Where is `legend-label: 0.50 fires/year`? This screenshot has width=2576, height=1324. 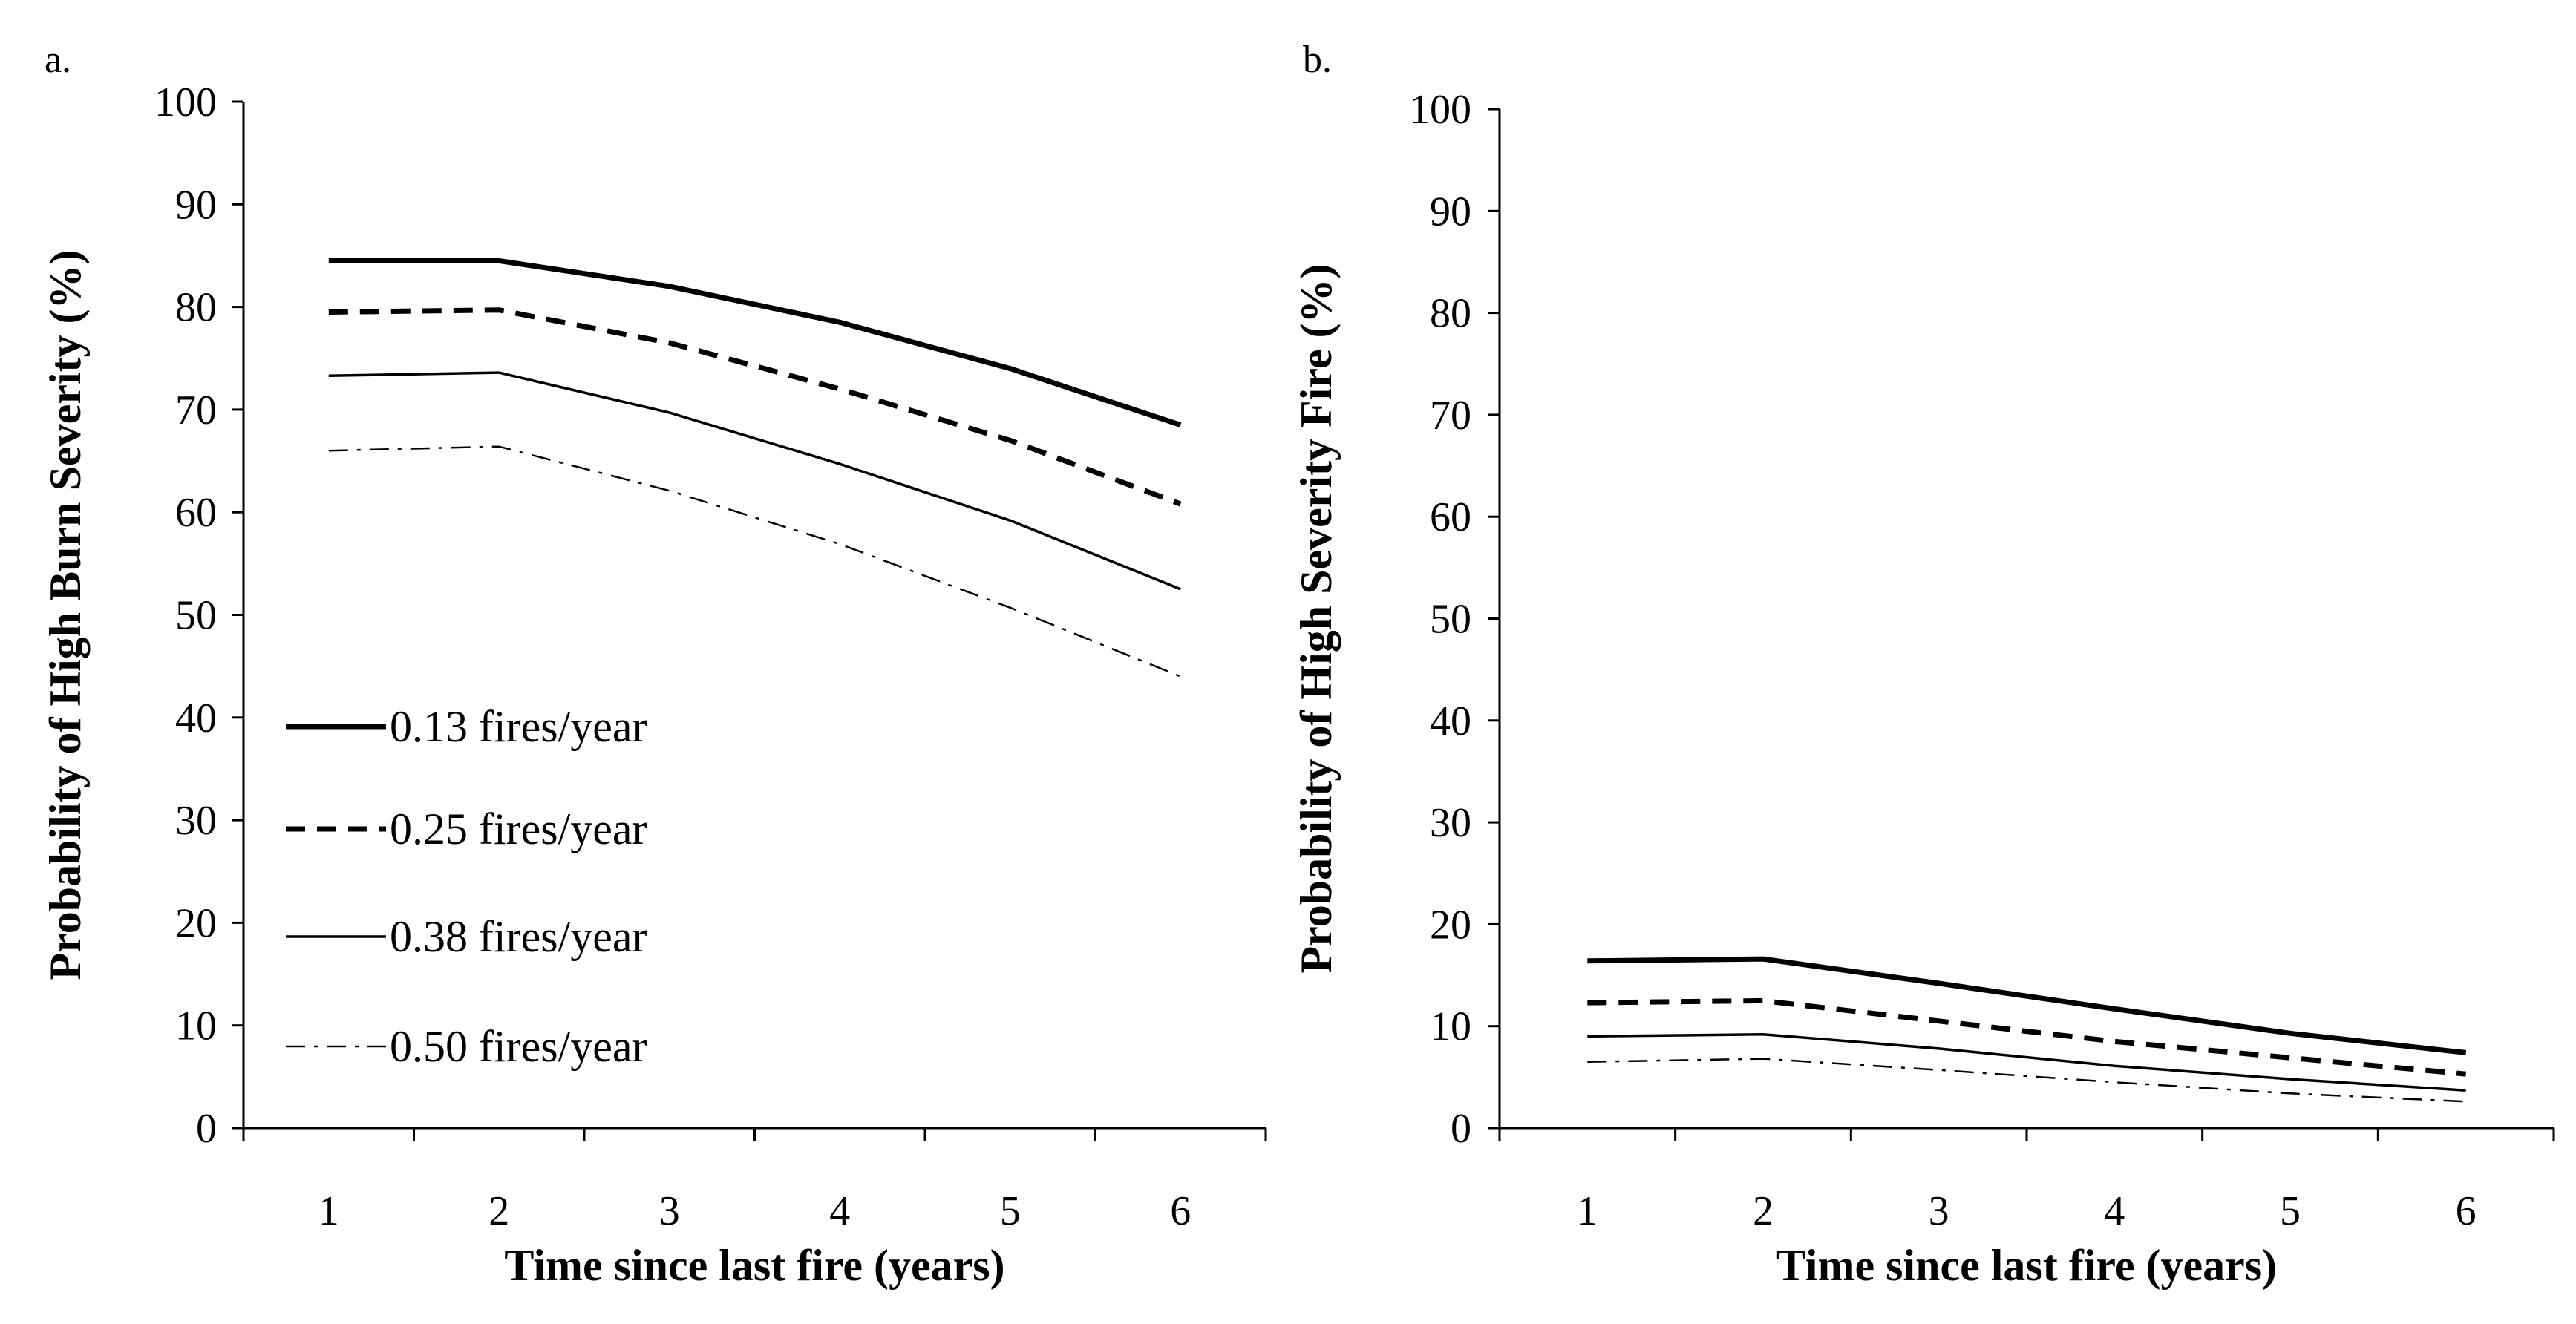 legend-label: 0.50 fires/year is located at coordinates (518, 1046).